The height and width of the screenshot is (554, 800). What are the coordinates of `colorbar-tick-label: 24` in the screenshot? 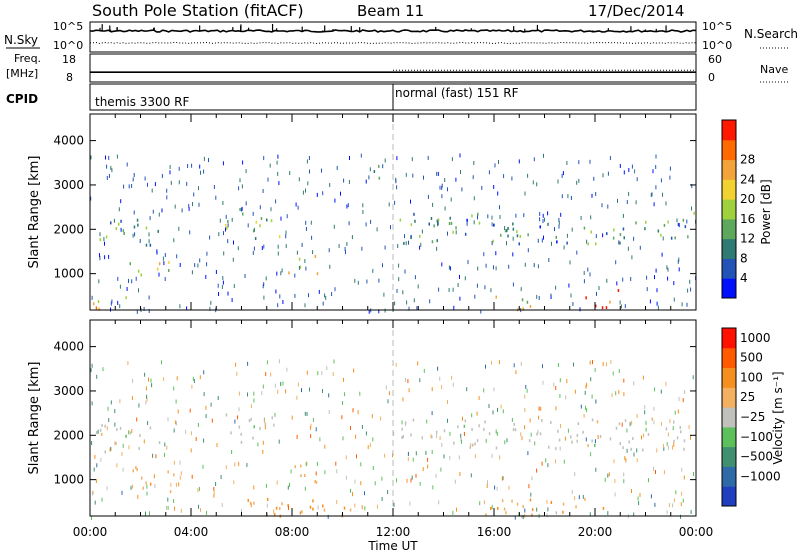 It's located at (747, 179).